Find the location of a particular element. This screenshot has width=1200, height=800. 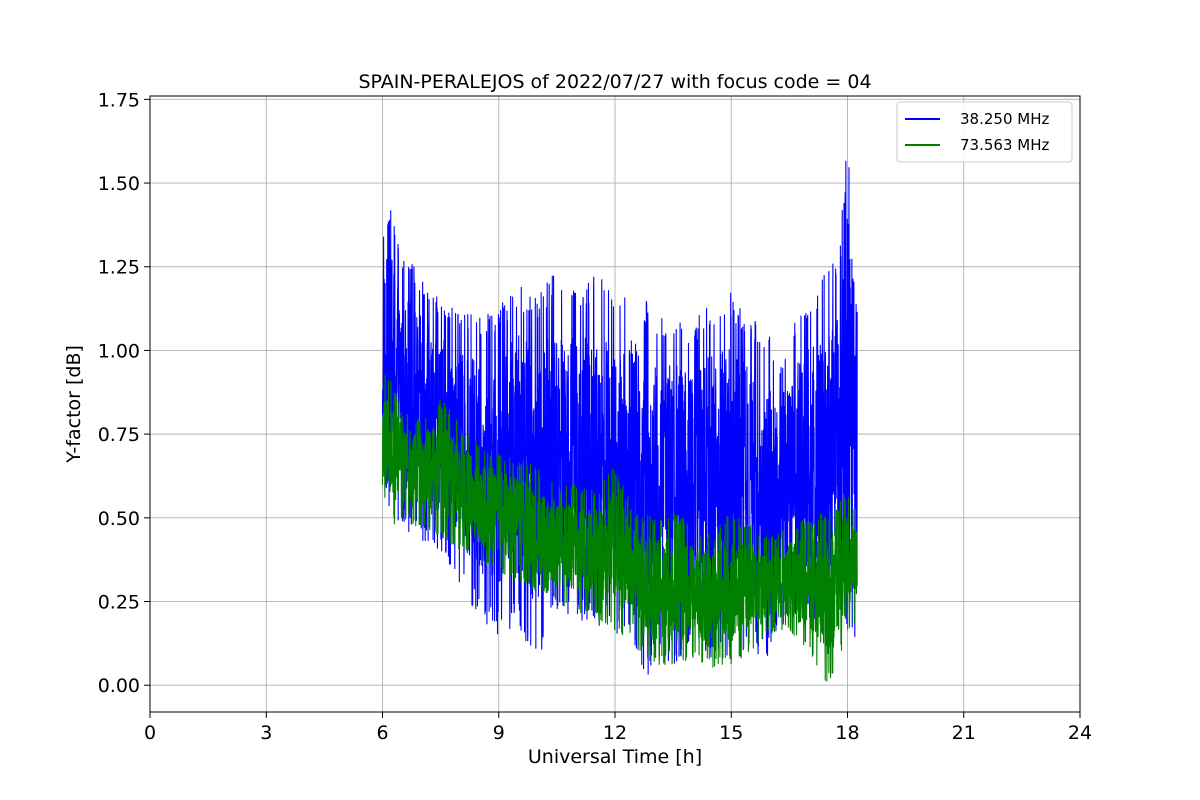

legend-label-73mhz: 73.563 MHz is located at coordinates (1004, 145).